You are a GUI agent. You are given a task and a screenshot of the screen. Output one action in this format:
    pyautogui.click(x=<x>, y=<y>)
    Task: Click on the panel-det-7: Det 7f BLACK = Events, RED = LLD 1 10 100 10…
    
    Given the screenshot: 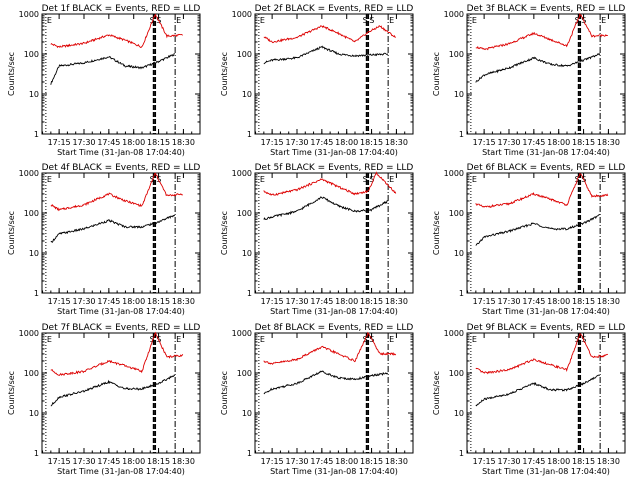 What is the action you would take?
    pyautogui.click(x=104, y=399)
    